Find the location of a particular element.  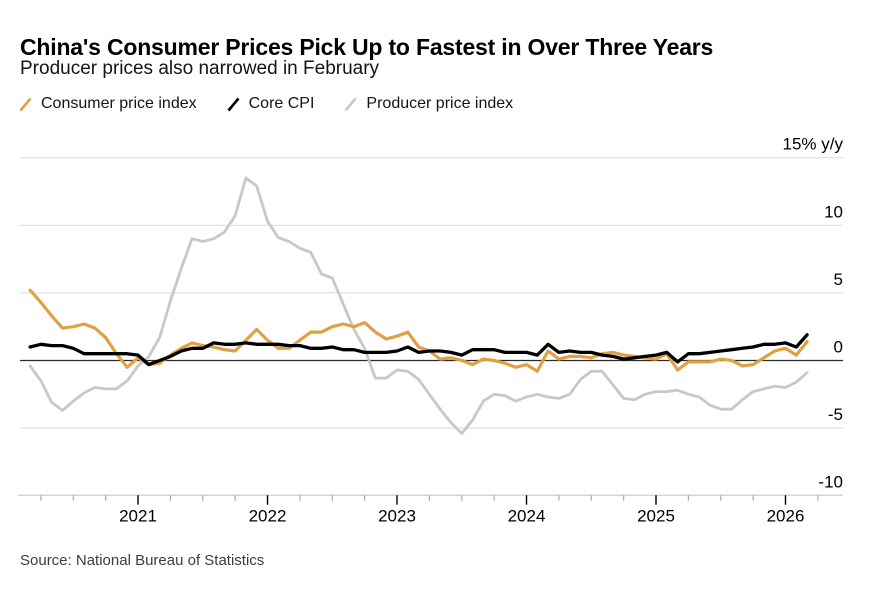

x-tick-label: 2026 is located at coordinates (786, 516).